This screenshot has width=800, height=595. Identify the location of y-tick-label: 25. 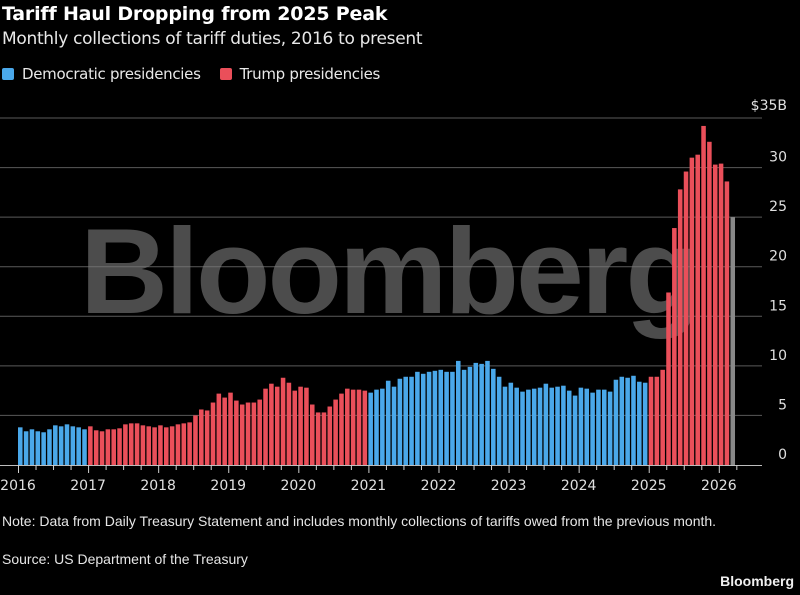
(778, 207).